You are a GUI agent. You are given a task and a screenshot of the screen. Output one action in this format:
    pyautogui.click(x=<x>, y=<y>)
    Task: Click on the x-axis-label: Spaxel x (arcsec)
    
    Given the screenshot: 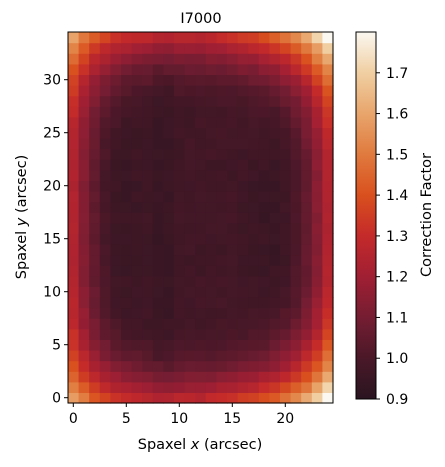 What is the action you would take?
    pyautogui.click(x=200, y=445)
    